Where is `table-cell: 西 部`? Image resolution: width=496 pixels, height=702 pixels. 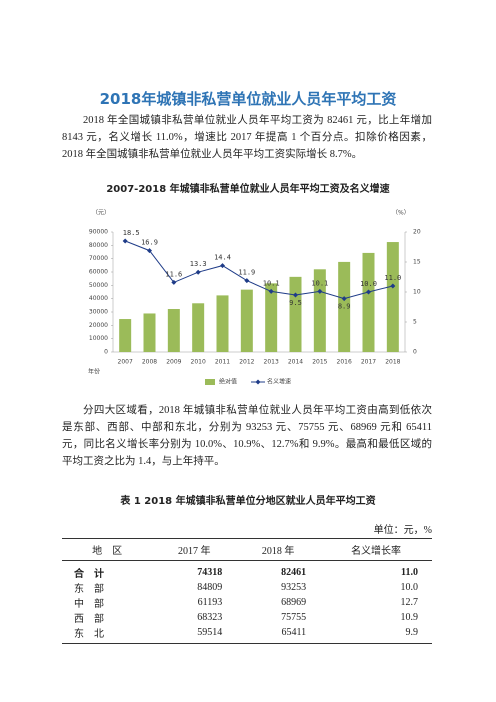
table-cell: 西 部 is located at coordinates (89, 619).